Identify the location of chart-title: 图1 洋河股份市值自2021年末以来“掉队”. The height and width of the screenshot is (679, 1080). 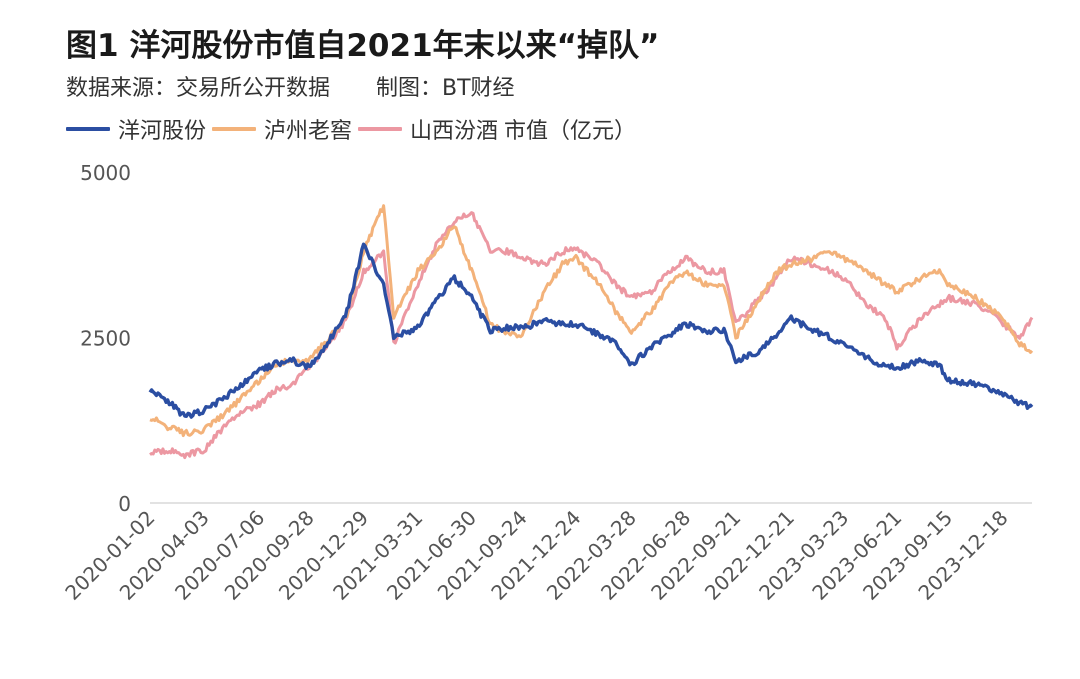
(363, 46).